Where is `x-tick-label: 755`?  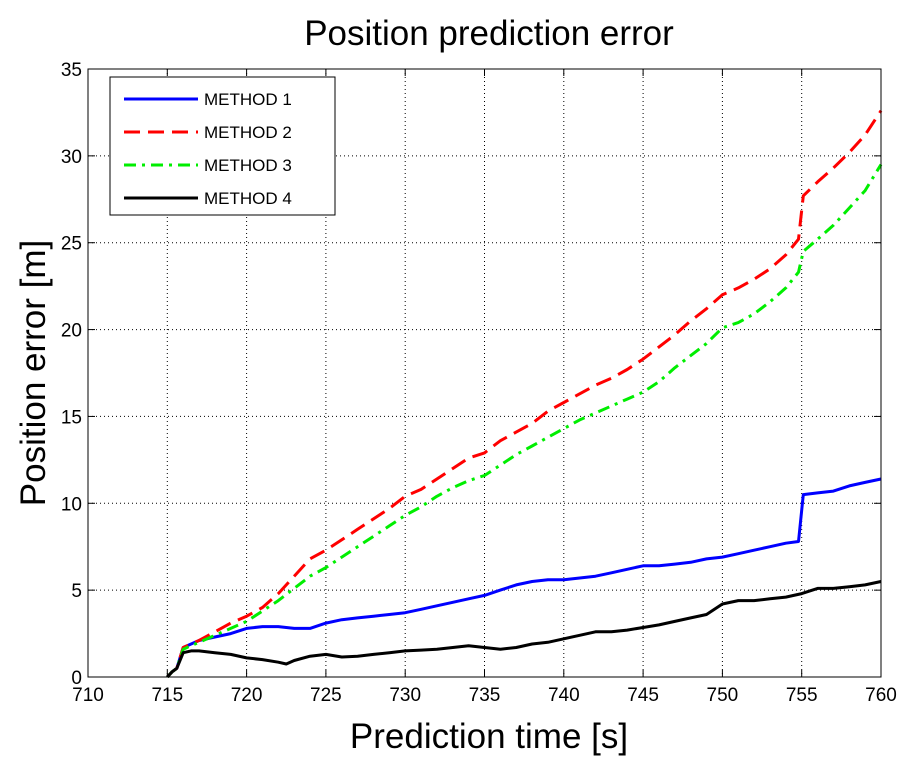 x-tick-label: 755 is located at coordinates (802, 695).